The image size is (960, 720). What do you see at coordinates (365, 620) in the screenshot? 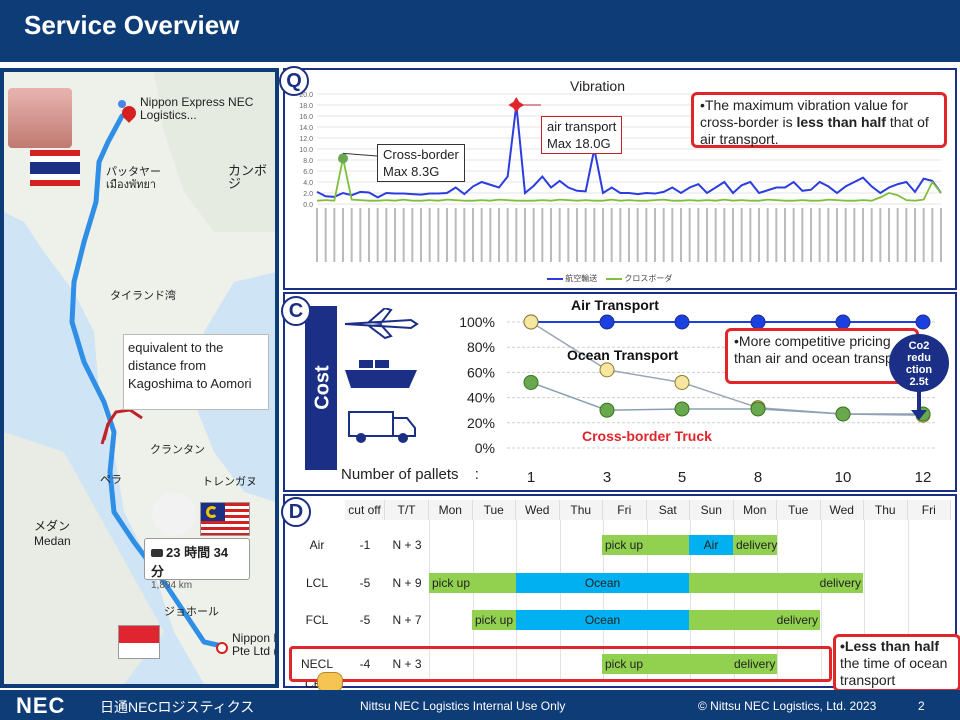
I see `row-fcl-cutoff: -5` at bounding box center [365, 620].